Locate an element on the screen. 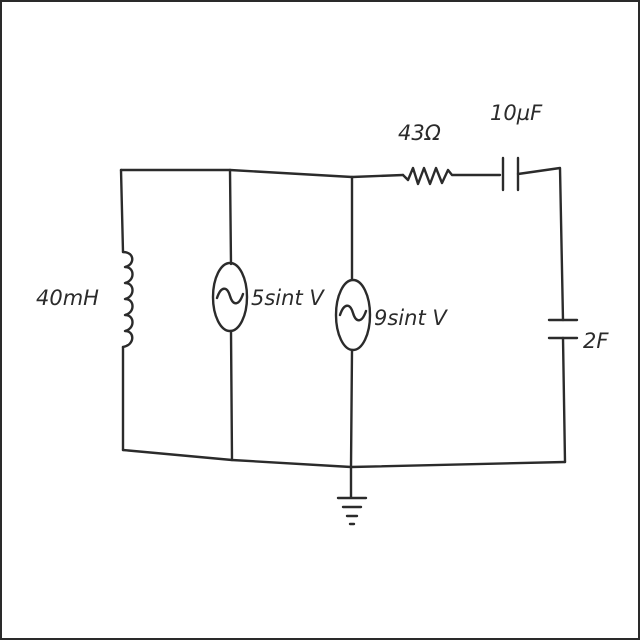 The width and height of the screenshot is (640, 640). source1-sine-icon is located at coordinates (230, 296).